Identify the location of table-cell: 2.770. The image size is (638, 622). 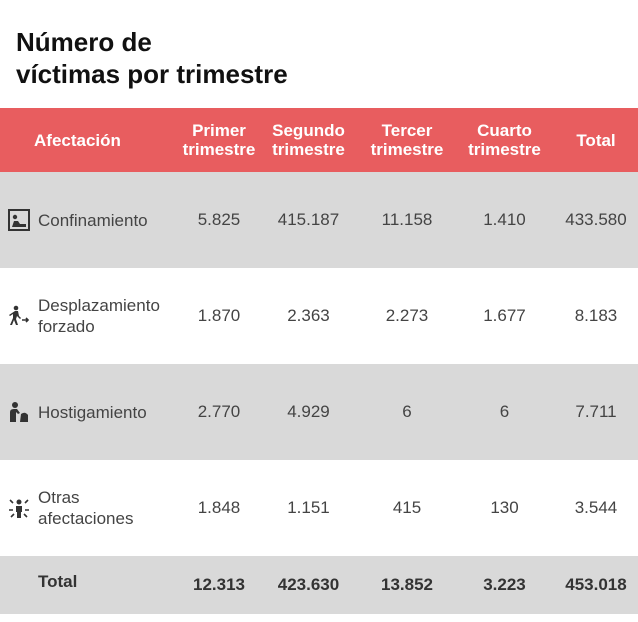
(219, 411).